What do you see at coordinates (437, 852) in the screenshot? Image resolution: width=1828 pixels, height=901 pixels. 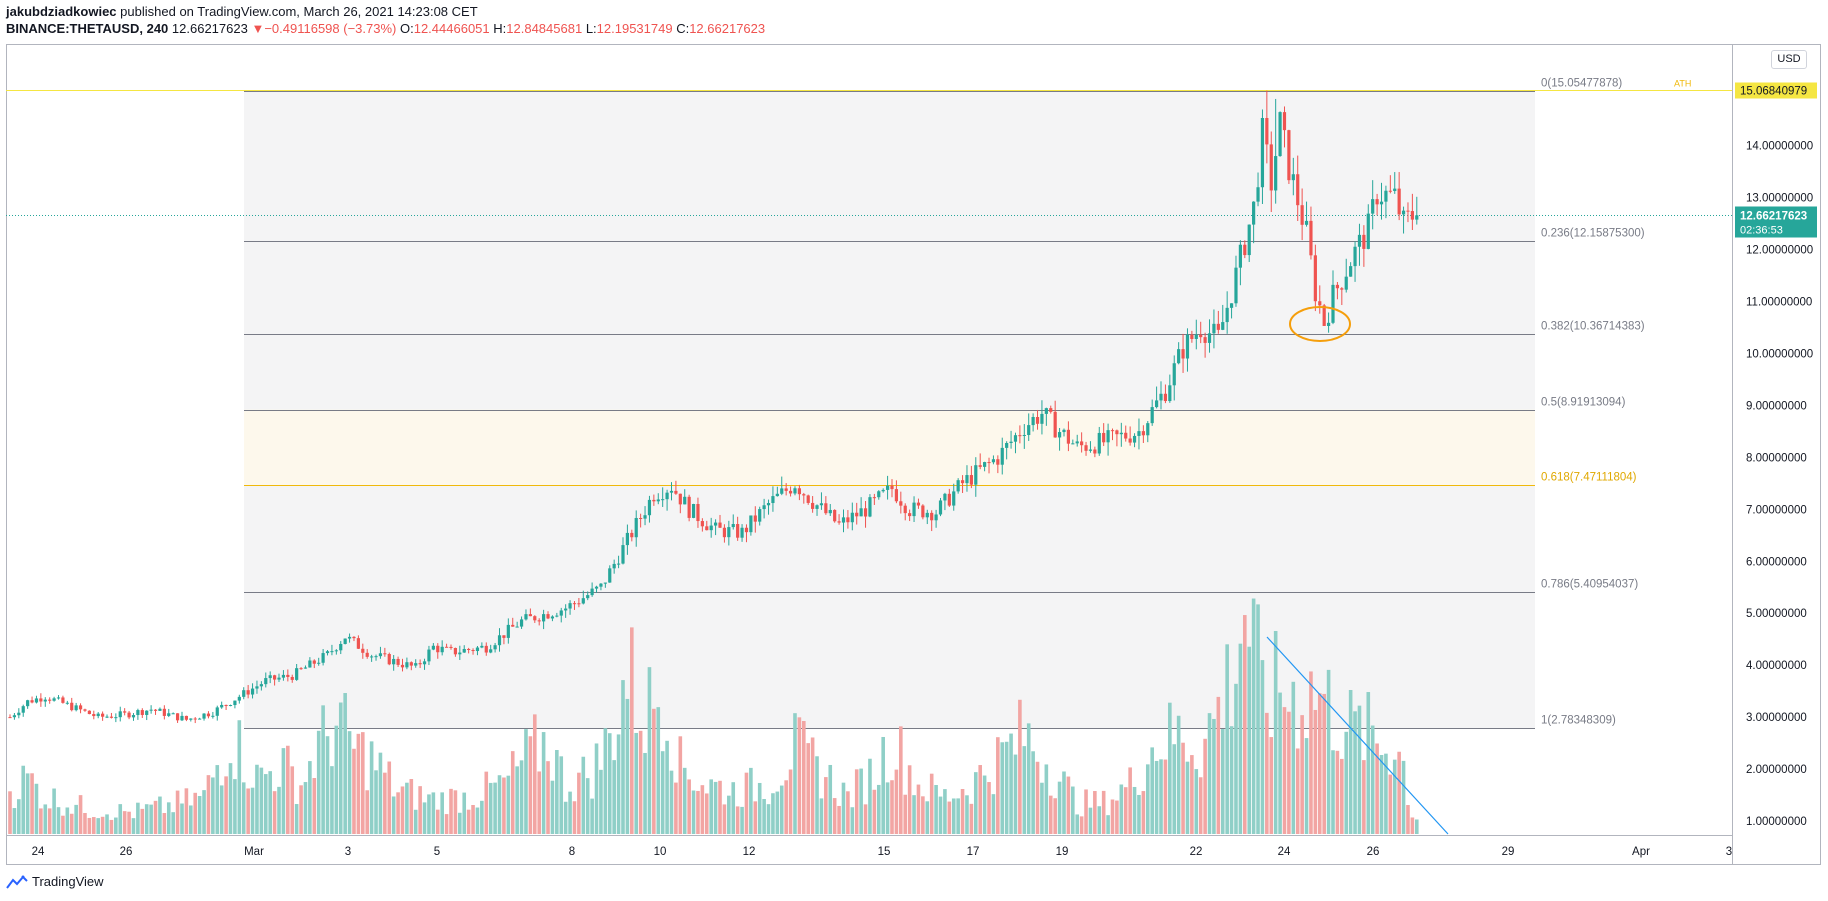 I see `time-tick-label: 5` at bounding box center [437, 852].